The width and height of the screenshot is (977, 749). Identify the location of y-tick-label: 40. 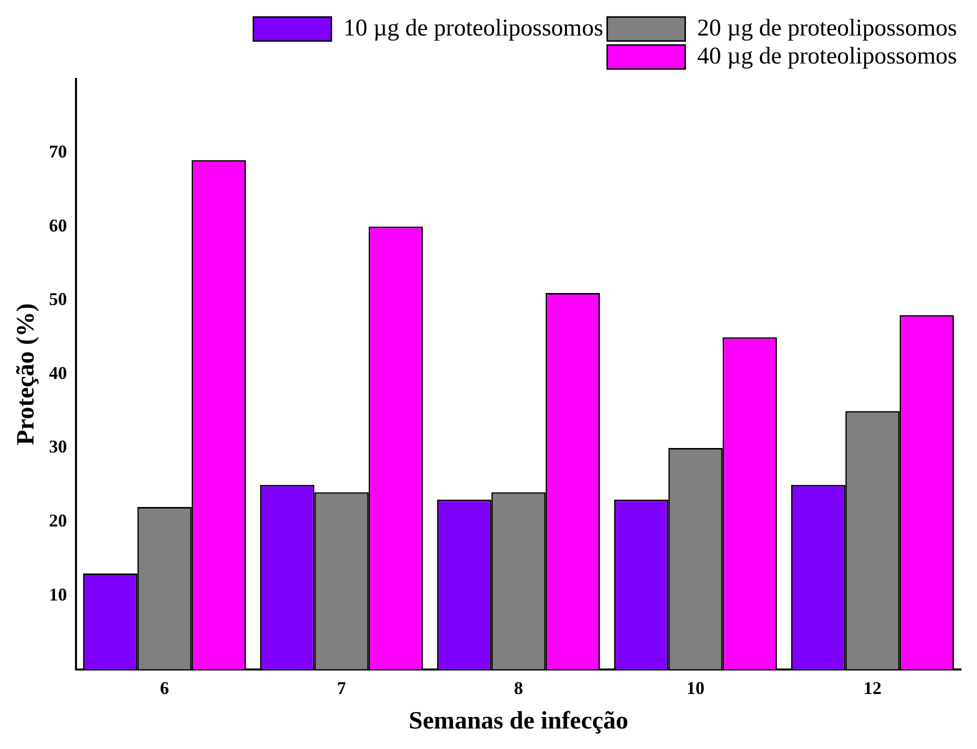
(58, 372).